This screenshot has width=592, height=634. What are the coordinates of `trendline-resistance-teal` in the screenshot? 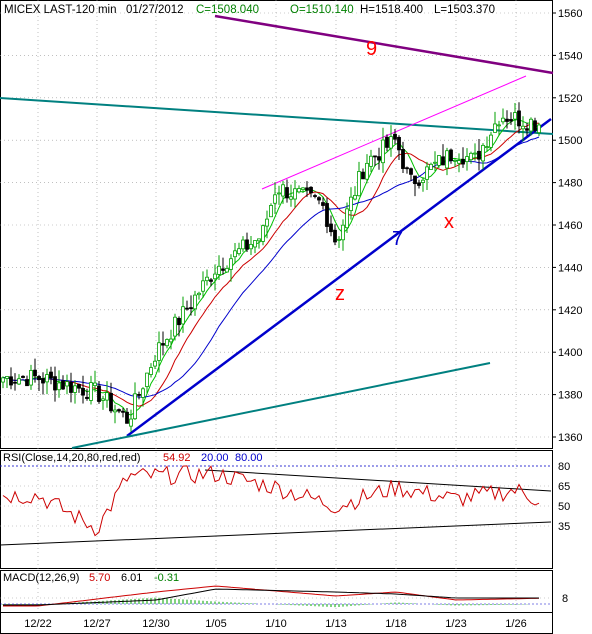 It's located at (277, 116).